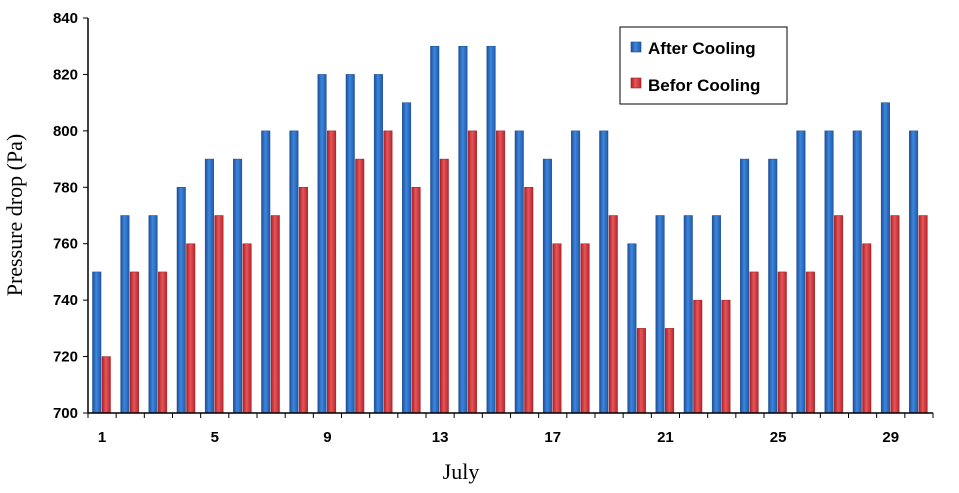 This screenshot has height=493, width=959. I want to click on y-tick-label: 800, so click(65, 131).